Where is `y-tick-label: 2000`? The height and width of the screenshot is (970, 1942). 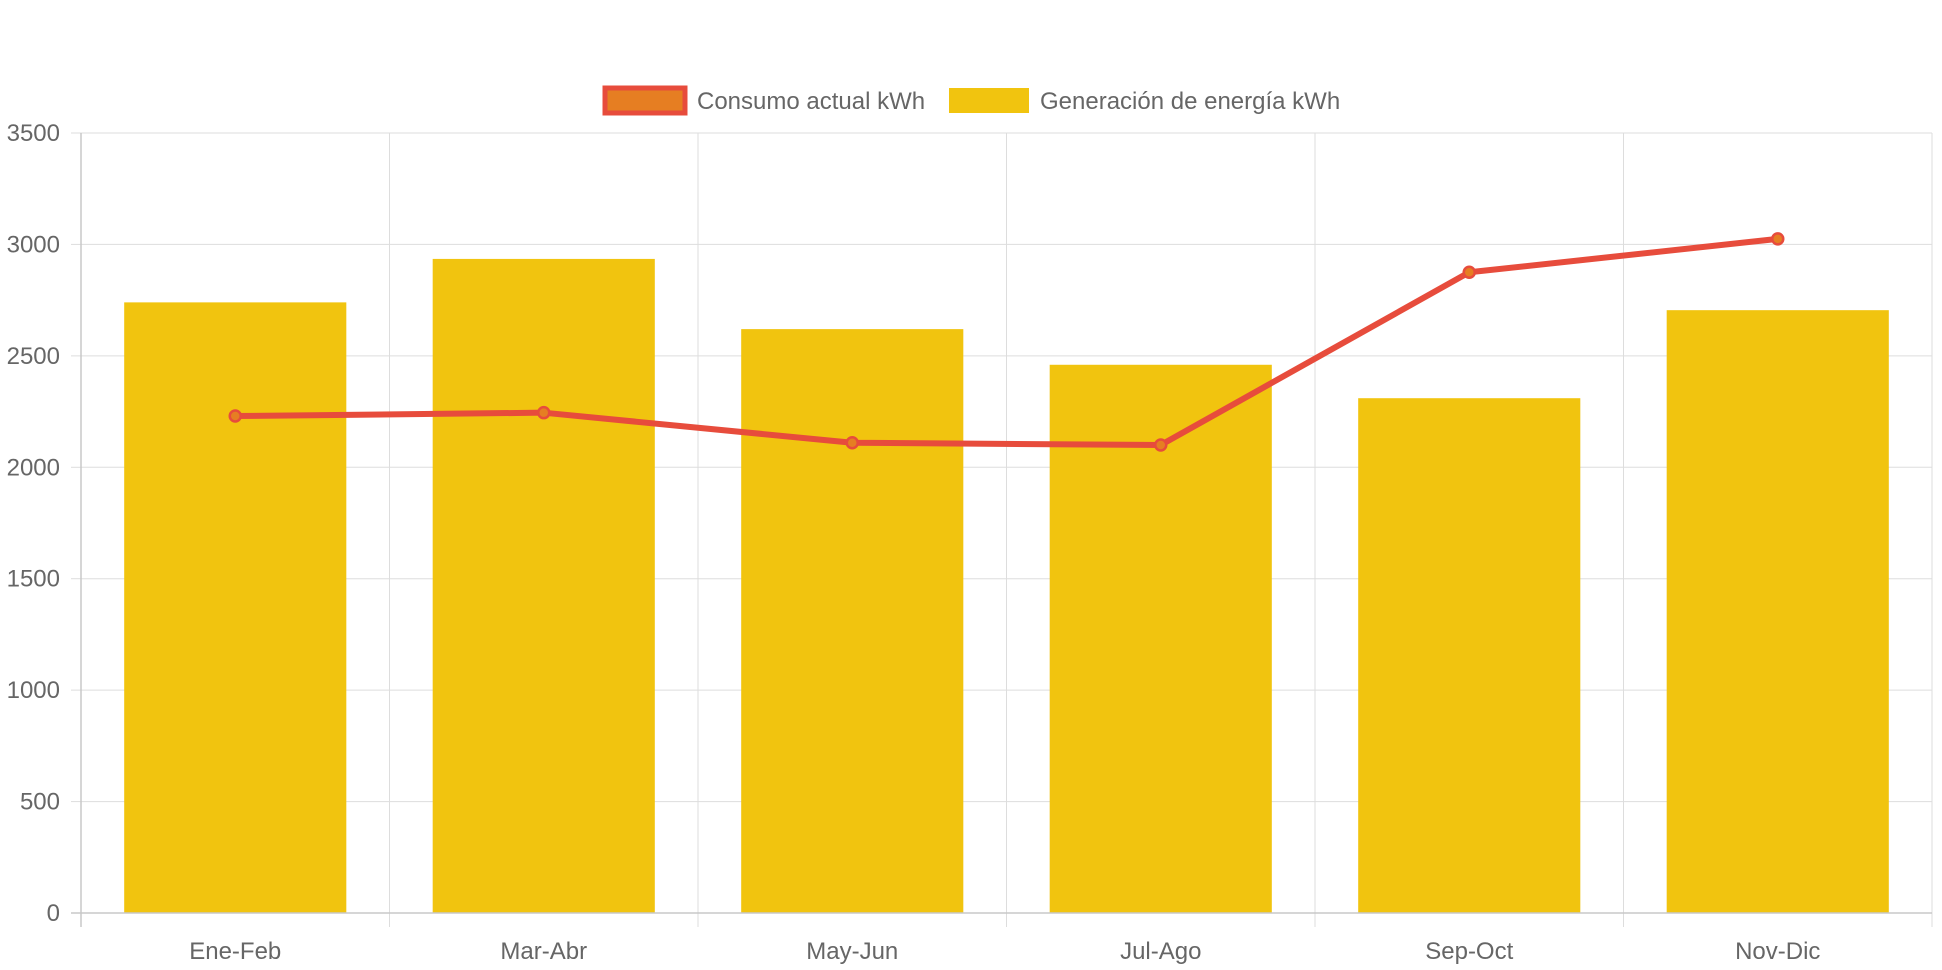
y-tick-label: 2000 is located at coordinates (33, 467).